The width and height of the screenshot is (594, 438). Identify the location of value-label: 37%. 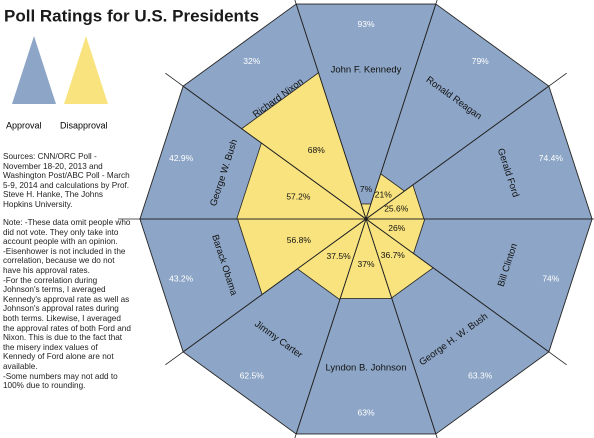
(365, 264).